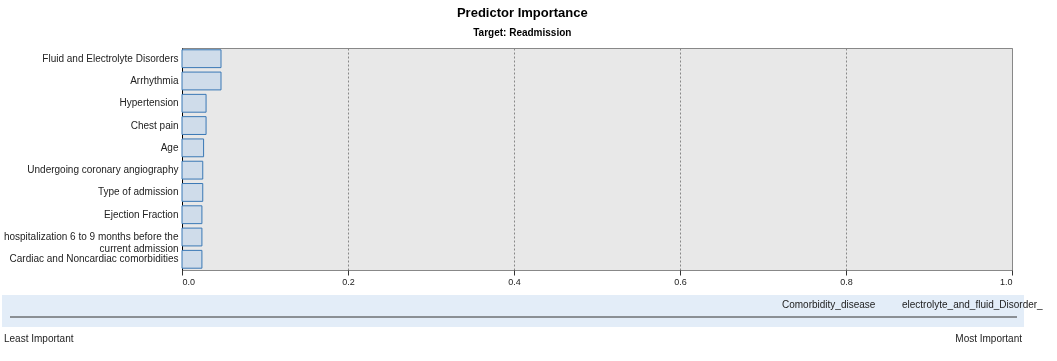 This screenshot has height=361, width=1057. I want to click on y-tick-label: Undergoing coronary angiography, so click(103, 170).